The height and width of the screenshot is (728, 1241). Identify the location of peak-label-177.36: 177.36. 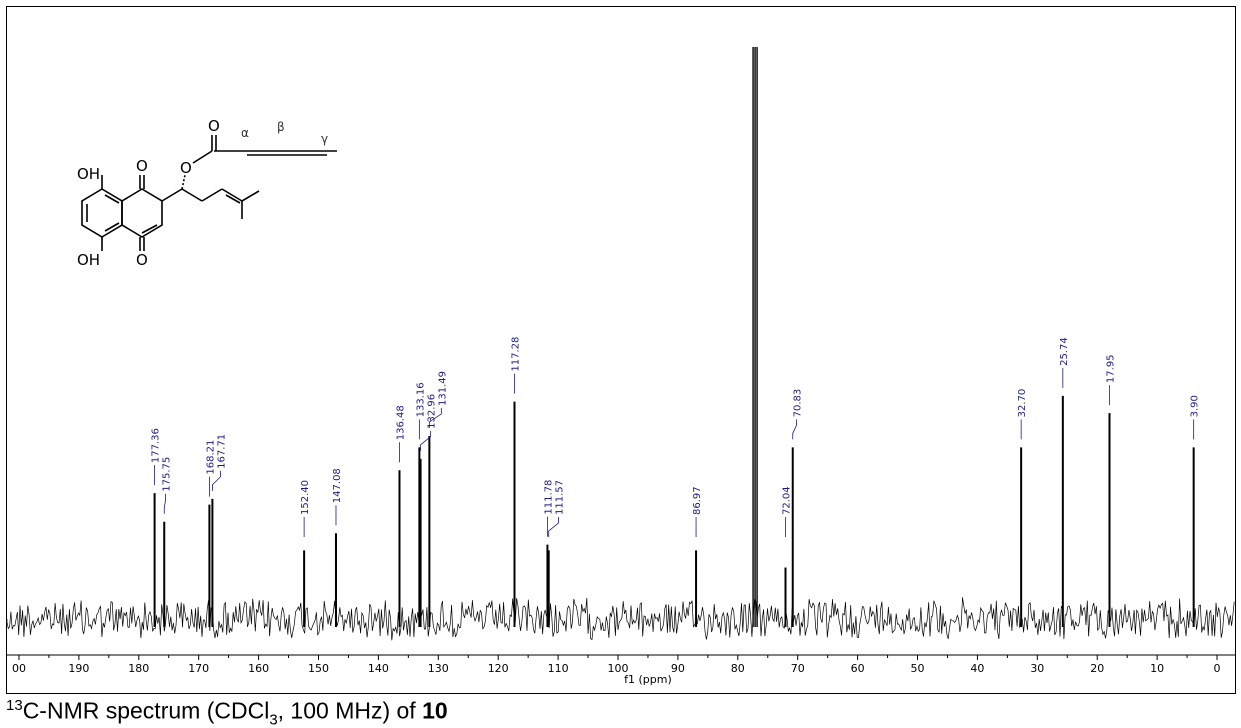
(156, 445).